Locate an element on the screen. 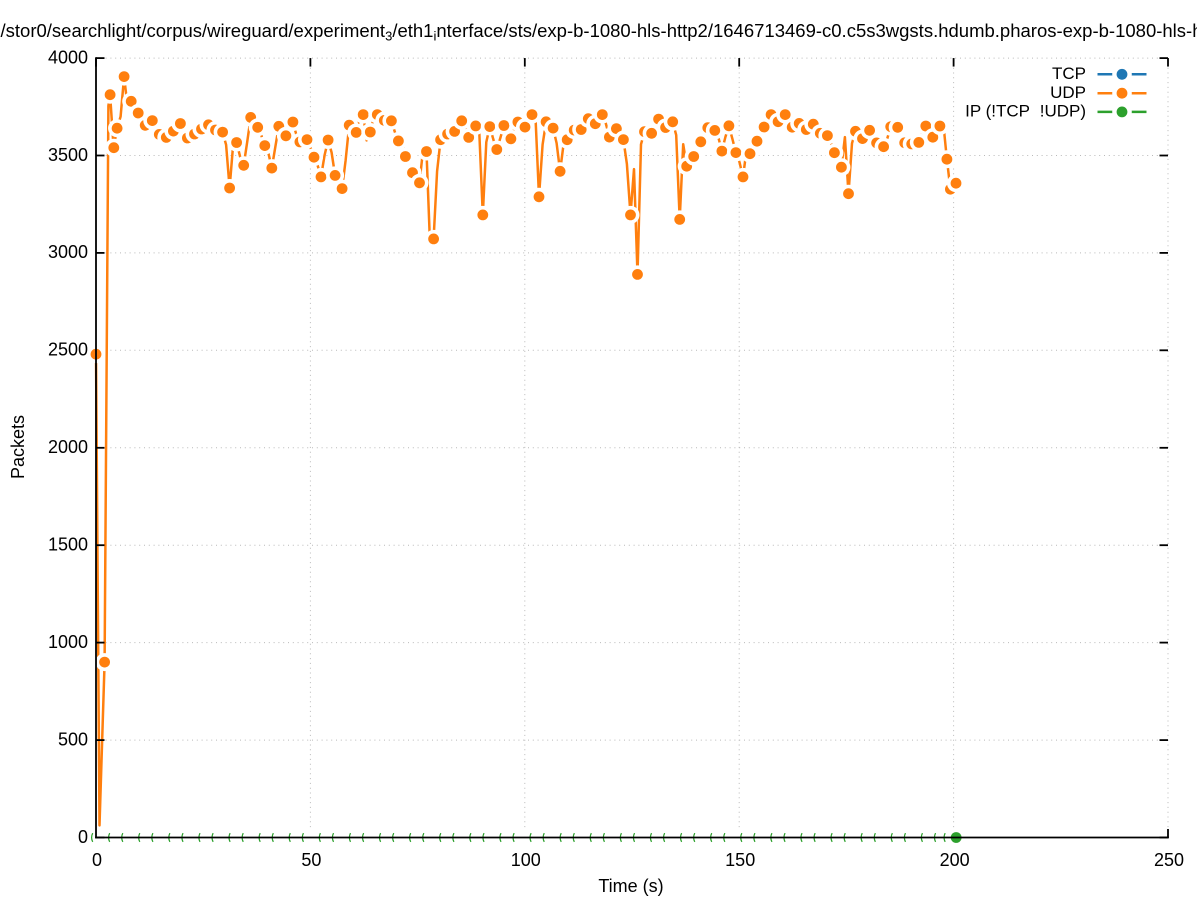  svg-text: UDP is located at coordinates (1068, 92).